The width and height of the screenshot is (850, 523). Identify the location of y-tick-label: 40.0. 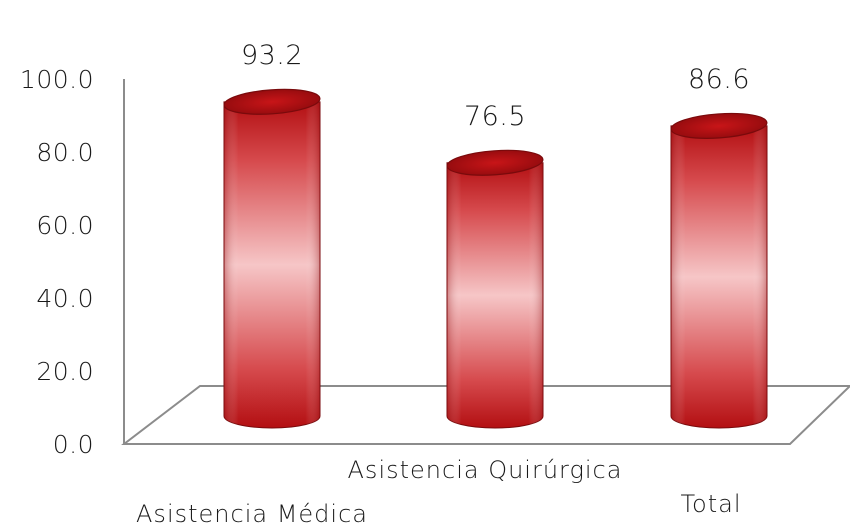
(65, 298).